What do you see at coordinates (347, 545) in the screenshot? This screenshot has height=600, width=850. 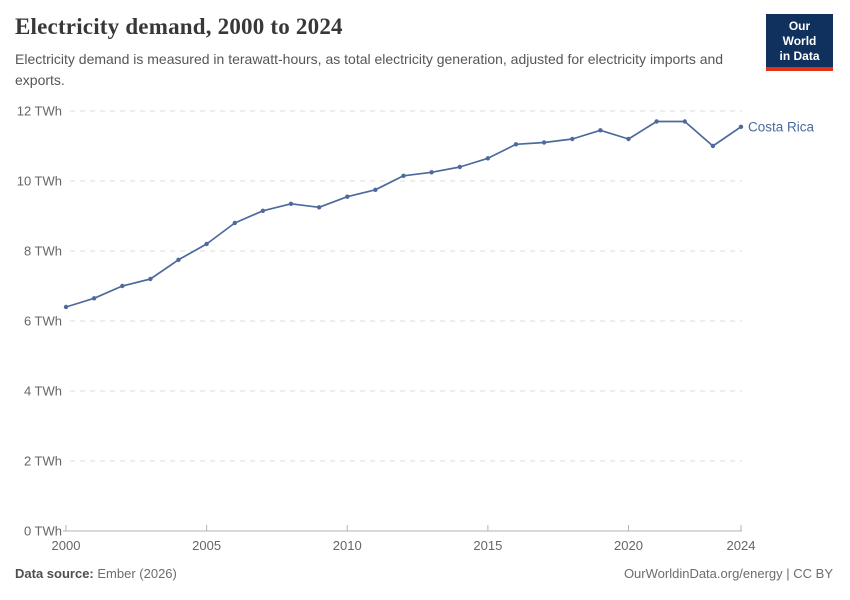 I see `x-axis-tick-label: 2010` at bounding box center [347, 545].